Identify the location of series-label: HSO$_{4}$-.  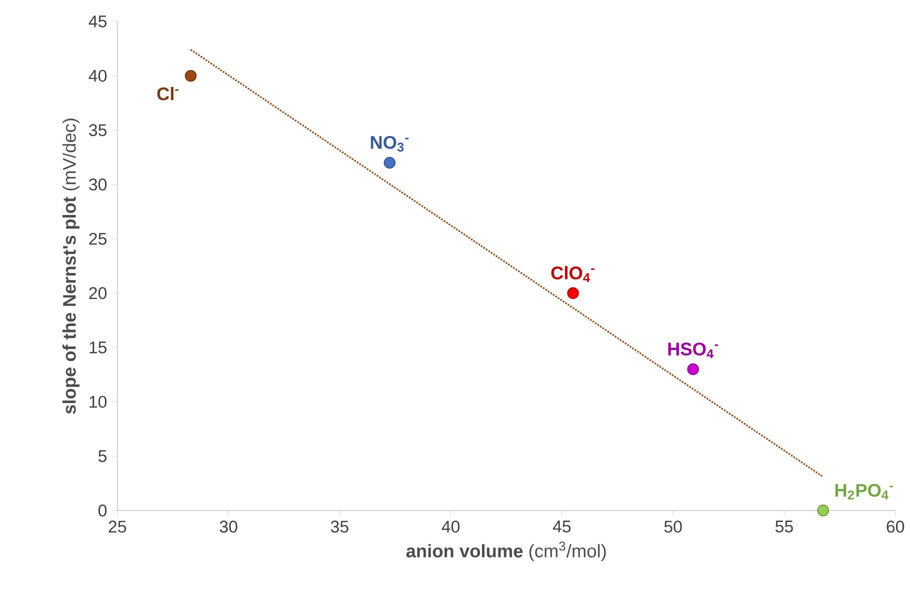
(693, 350).